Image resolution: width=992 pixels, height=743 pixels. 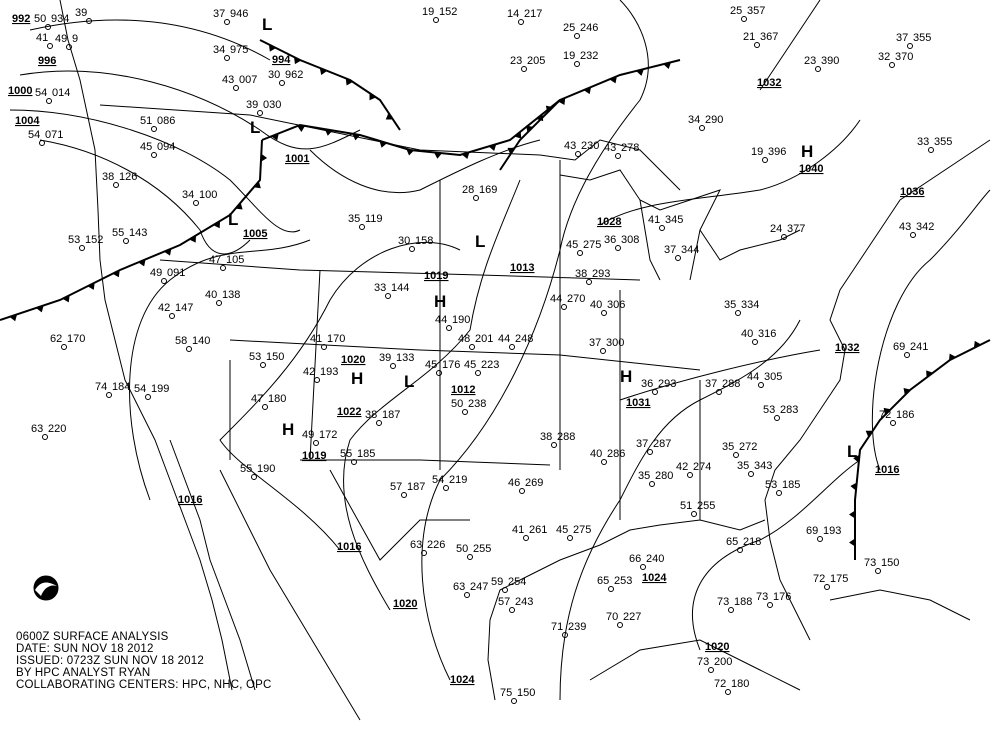 I want to click on station-pressure: 219, so click(x=458, y=480).